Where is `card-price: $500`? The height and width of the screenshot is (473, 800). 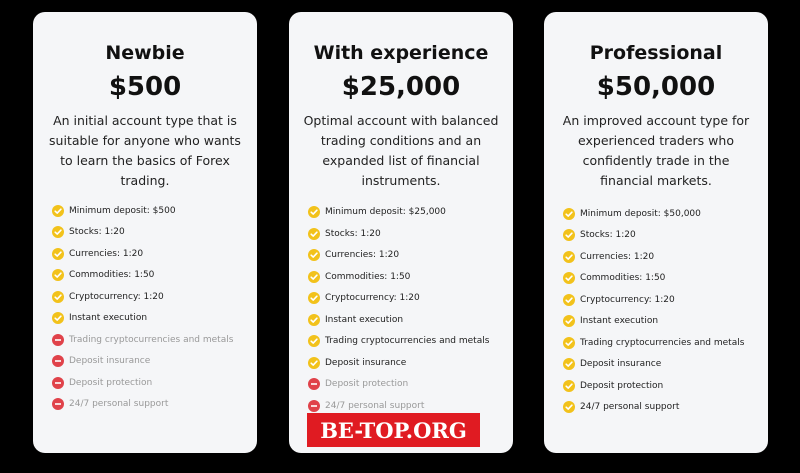 card-price: $500 is located at coordinates (145, 87).